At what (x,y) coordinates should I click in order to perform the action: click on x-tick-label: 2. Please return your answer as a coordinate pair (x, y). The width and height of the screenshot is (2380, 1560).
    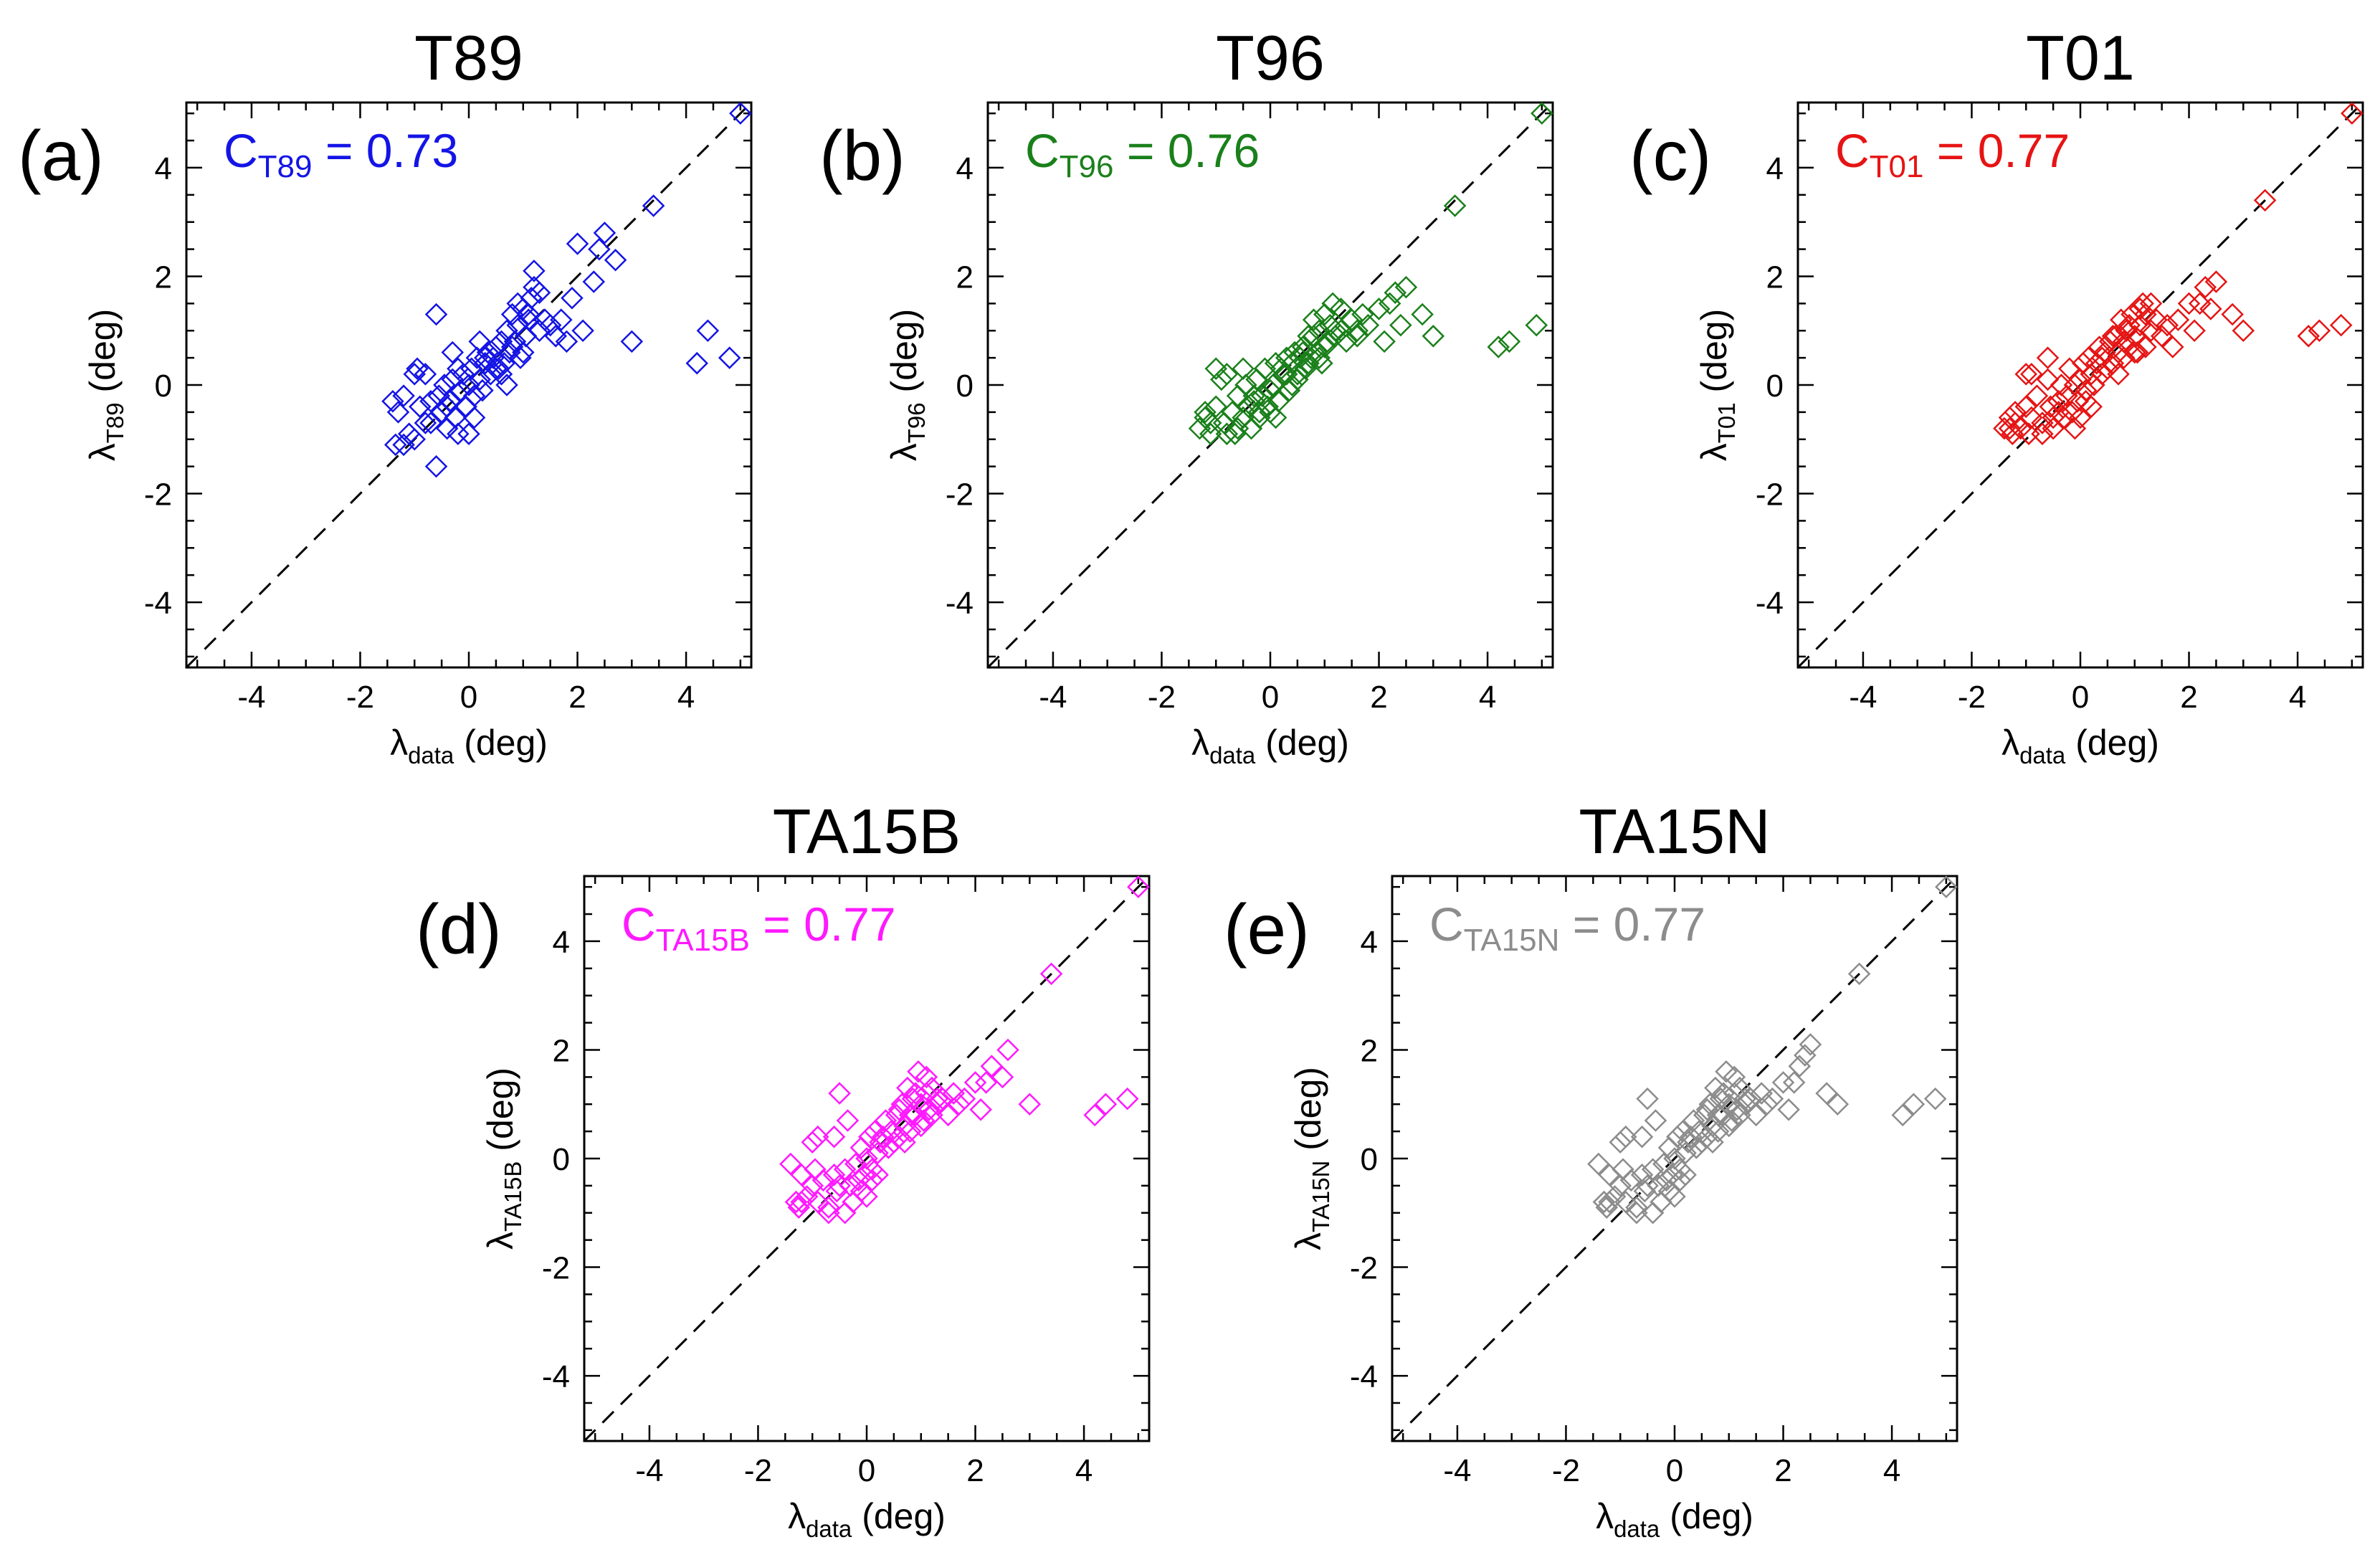
    Looking at the image, I should click on (2188, 697).